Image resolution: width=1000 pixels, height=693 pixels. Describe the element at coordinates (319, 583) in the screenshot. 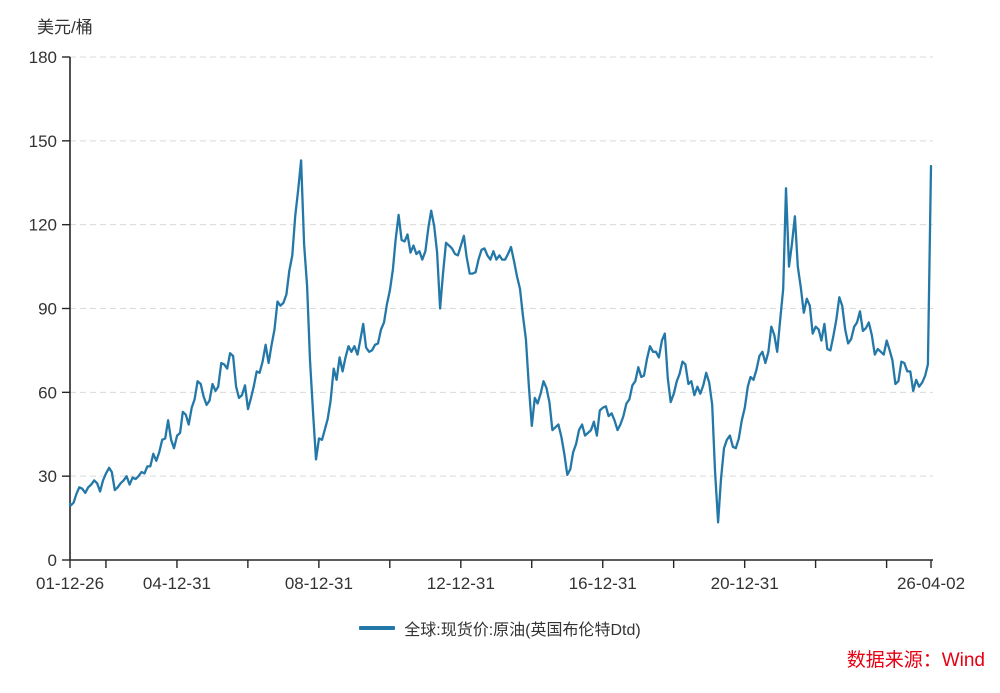

I see `x-tick-label: 08-12-31` at that location.